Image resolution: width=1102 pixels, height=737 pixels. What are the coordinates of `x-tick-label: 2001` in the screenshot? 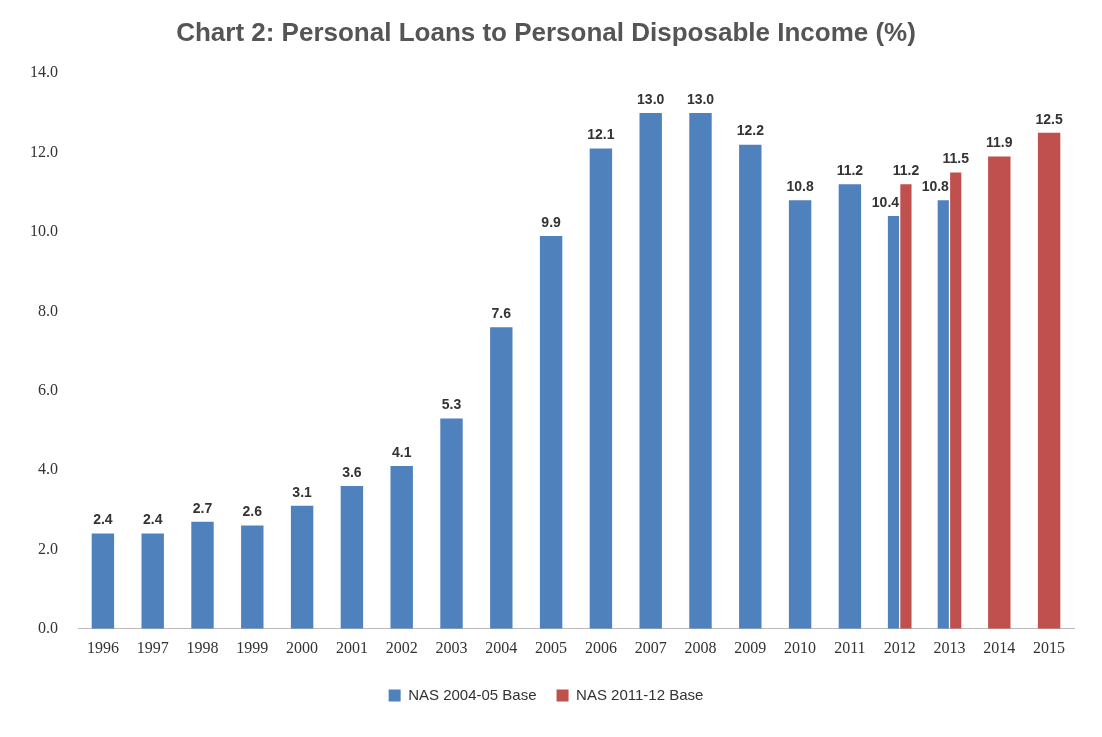 It's located at (351, 647).